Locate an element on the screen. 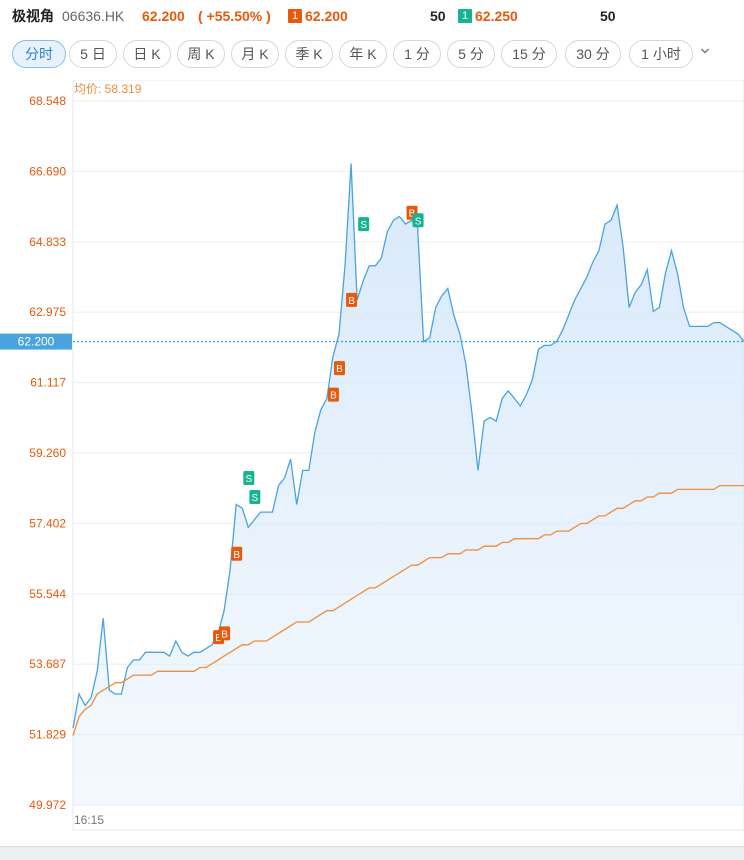 The height and width of the screenshot is (860, 744). y-tick-label: 66.690 is located at coordinates (47, 171).